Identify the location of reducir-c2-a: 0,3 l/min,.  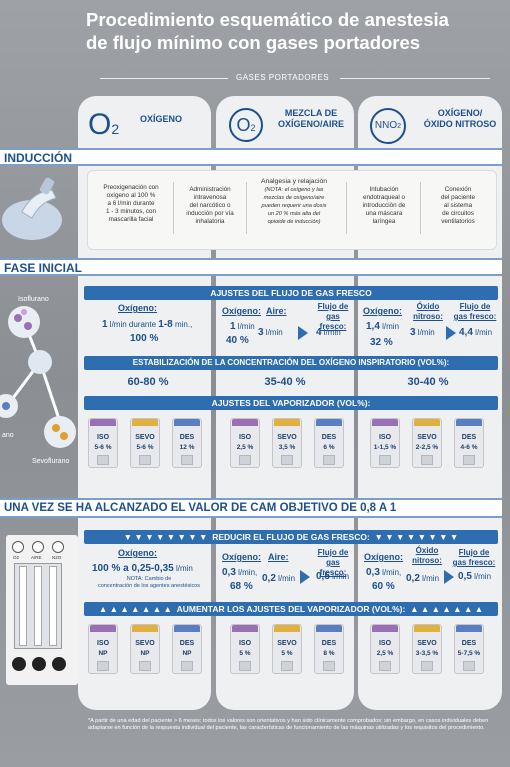
(240, 572).